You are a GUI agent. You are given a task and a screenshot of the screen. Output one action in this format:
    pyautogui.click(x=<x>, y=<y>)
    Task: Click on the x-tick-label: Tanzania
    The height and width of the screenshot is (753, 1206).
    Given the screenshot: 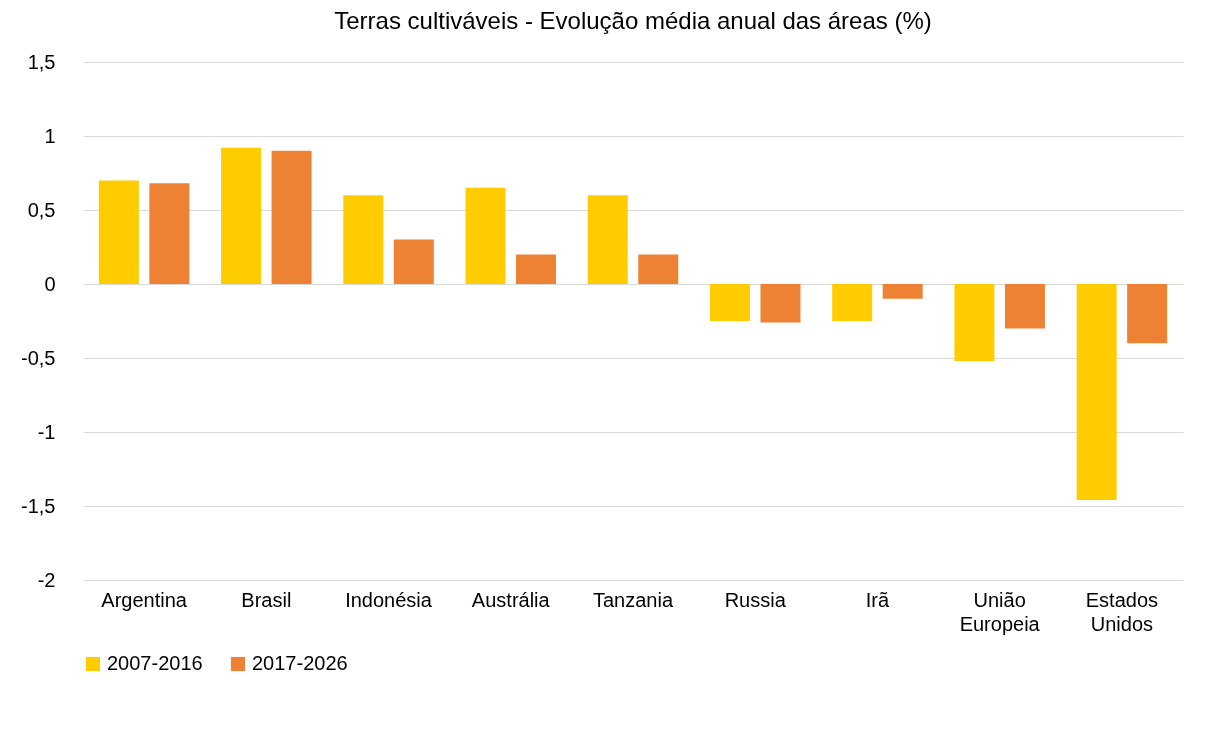 What is the action you would take?
    pyautogui.click(x=633, y=599)
    